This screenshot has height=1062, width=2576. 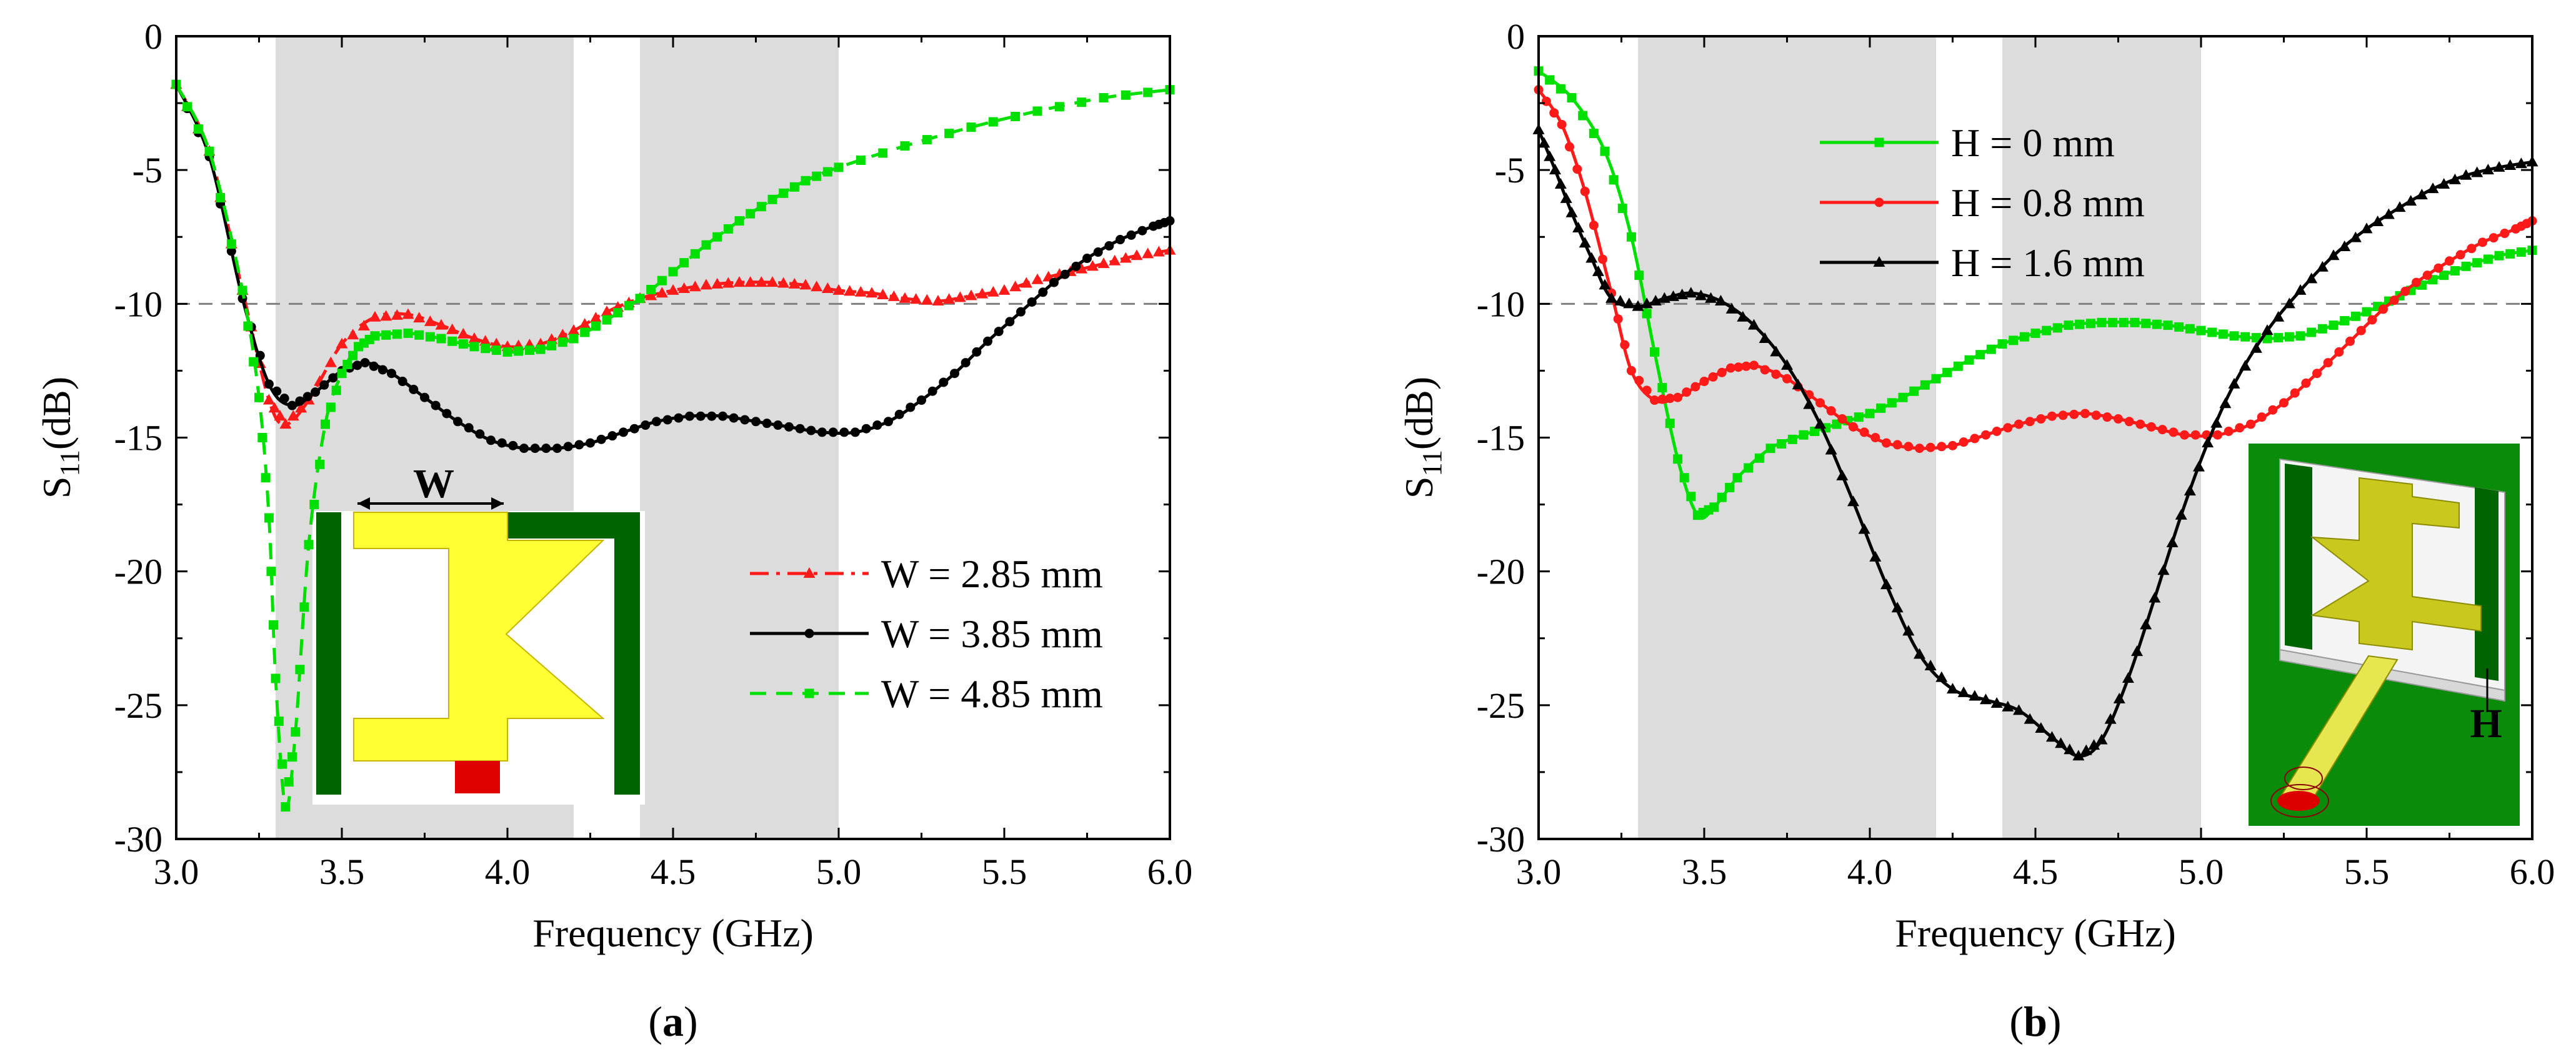 I want to click on inset-h-label: H, so click(x=2486, y=724).